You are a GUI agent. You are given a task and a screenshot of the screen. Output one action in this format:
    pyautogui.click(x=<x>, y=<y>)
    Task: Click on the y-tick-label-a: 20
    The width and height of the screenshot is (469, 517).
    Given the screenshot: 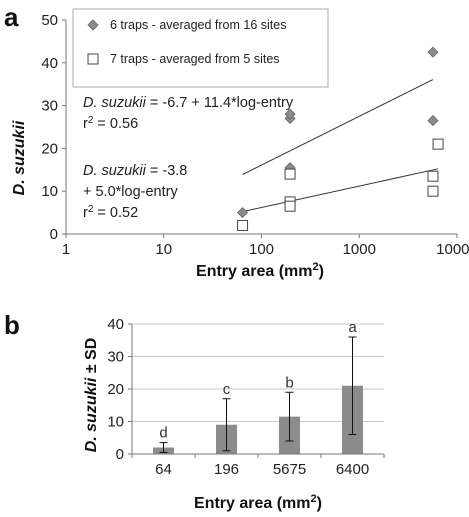 What is the action you would take?
    pyautogui.click(x=49, y=148)
    